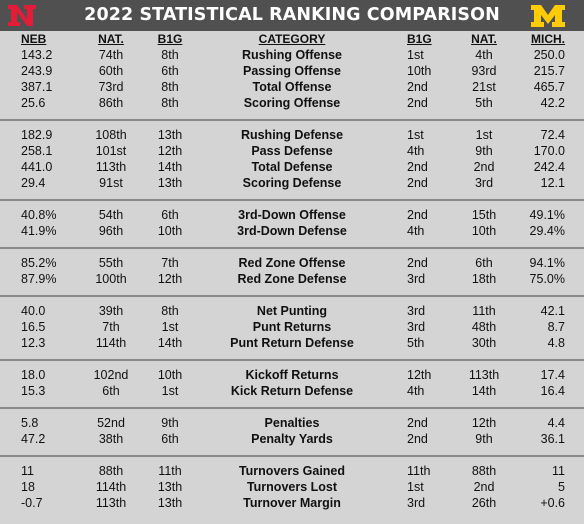 This screenshot has height=524, width=584. Describe the element at coordinates (549, 87) in the screenshot. I see `mich-value: 465.7` at that location.